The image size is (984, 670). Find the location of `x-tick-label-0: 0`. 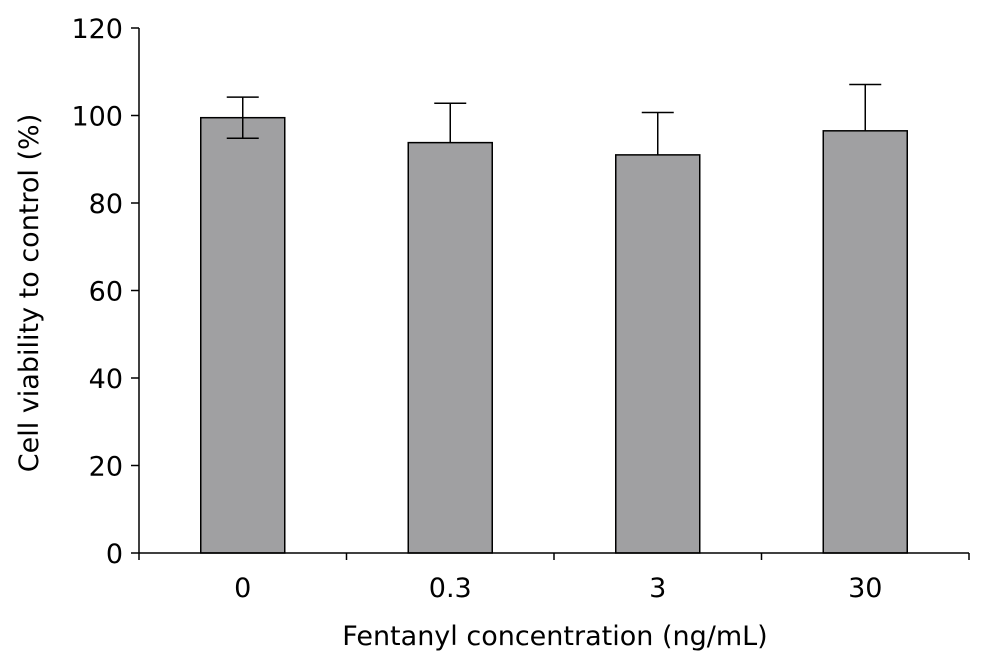

x-tick-label-0: 0 is located at coordinates (242, 588).